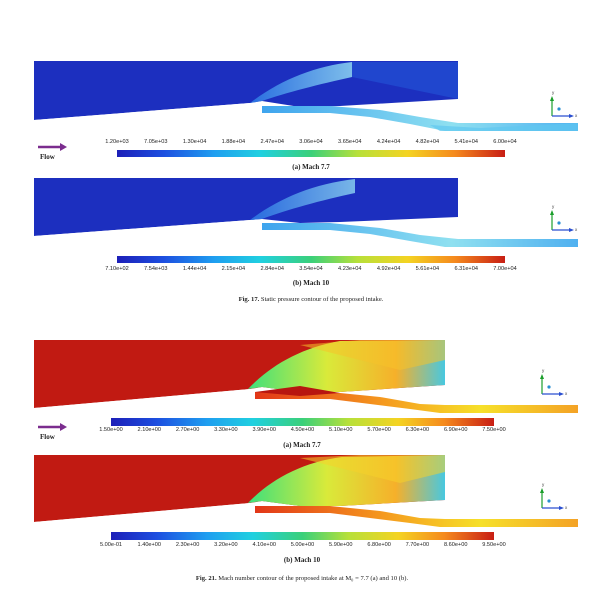 This screenshot has width=605, height=605. Describe the element at coordinates (111, 545) in the screenshot. I see `colorbar-tick-label: 5.00e-01` at that location.